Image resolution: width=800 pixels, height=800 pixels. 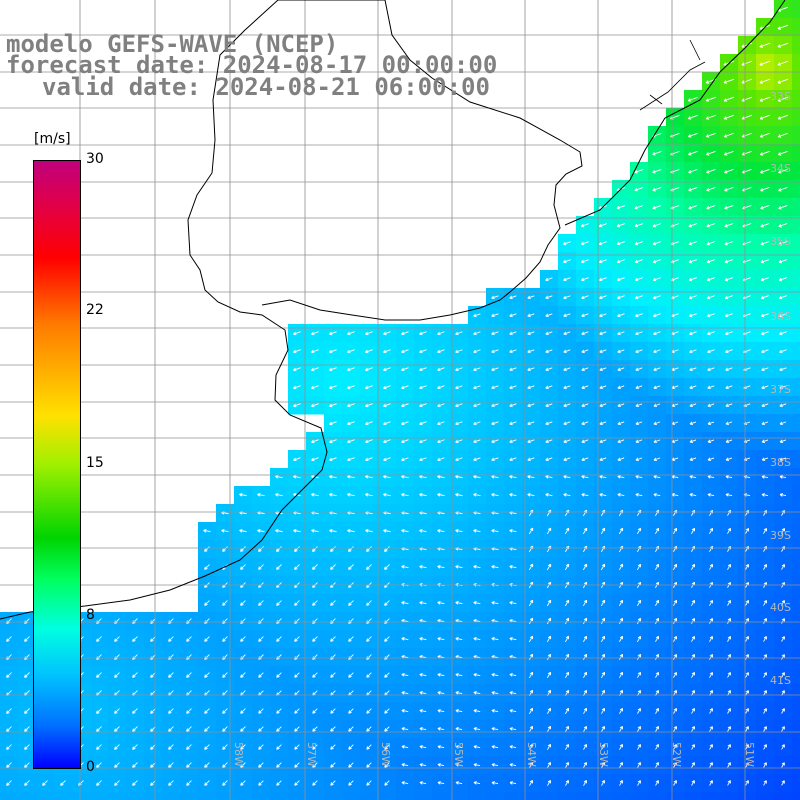 I want to click on longitude-labels: 58W 57W 56W 55W 54W 53W 52W 51W, so click(x=494, y=754).